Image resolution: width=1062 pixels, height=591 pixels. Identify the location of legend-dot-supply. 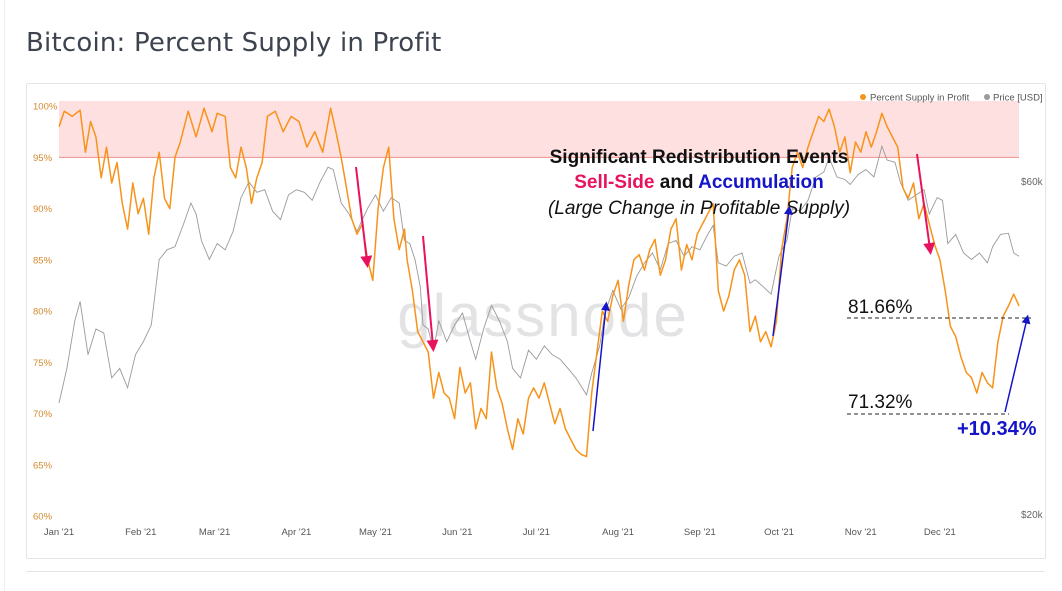
(863, 97).